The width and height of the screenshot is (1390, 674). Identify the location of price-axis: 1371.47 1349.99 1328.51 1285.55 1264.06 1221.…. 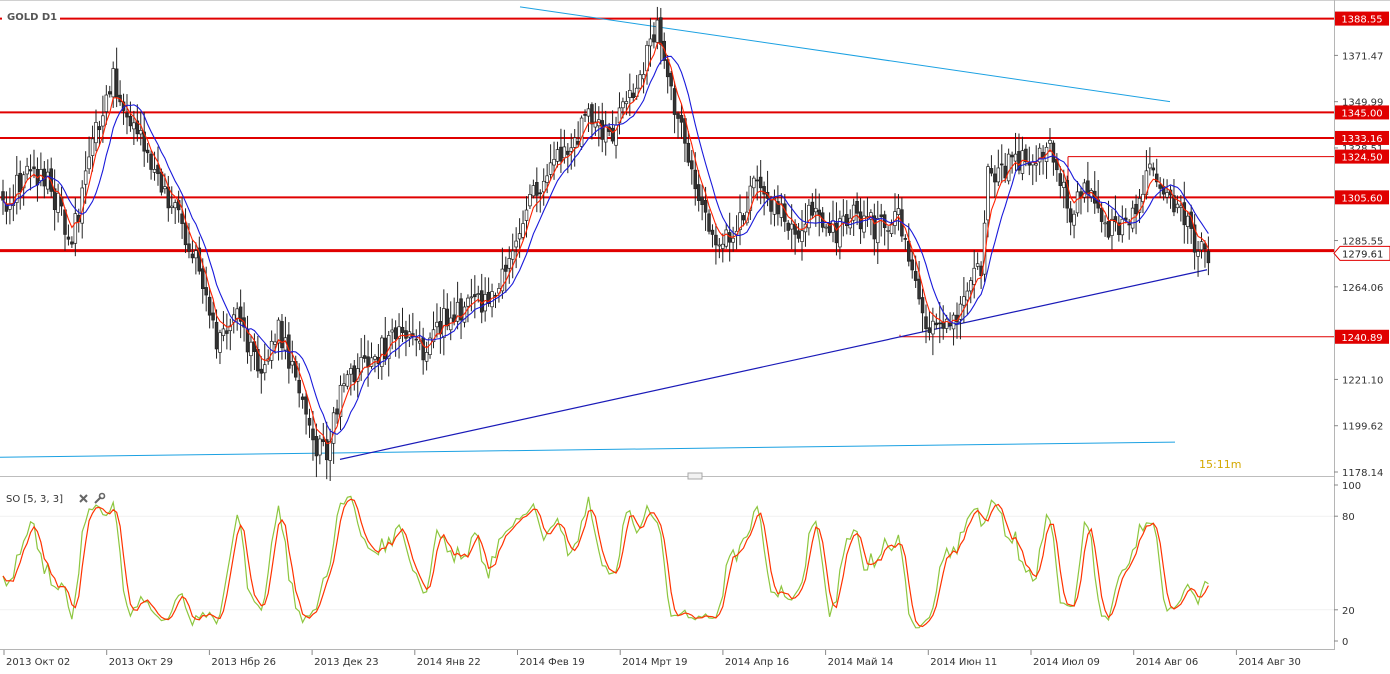
(1361, 265).